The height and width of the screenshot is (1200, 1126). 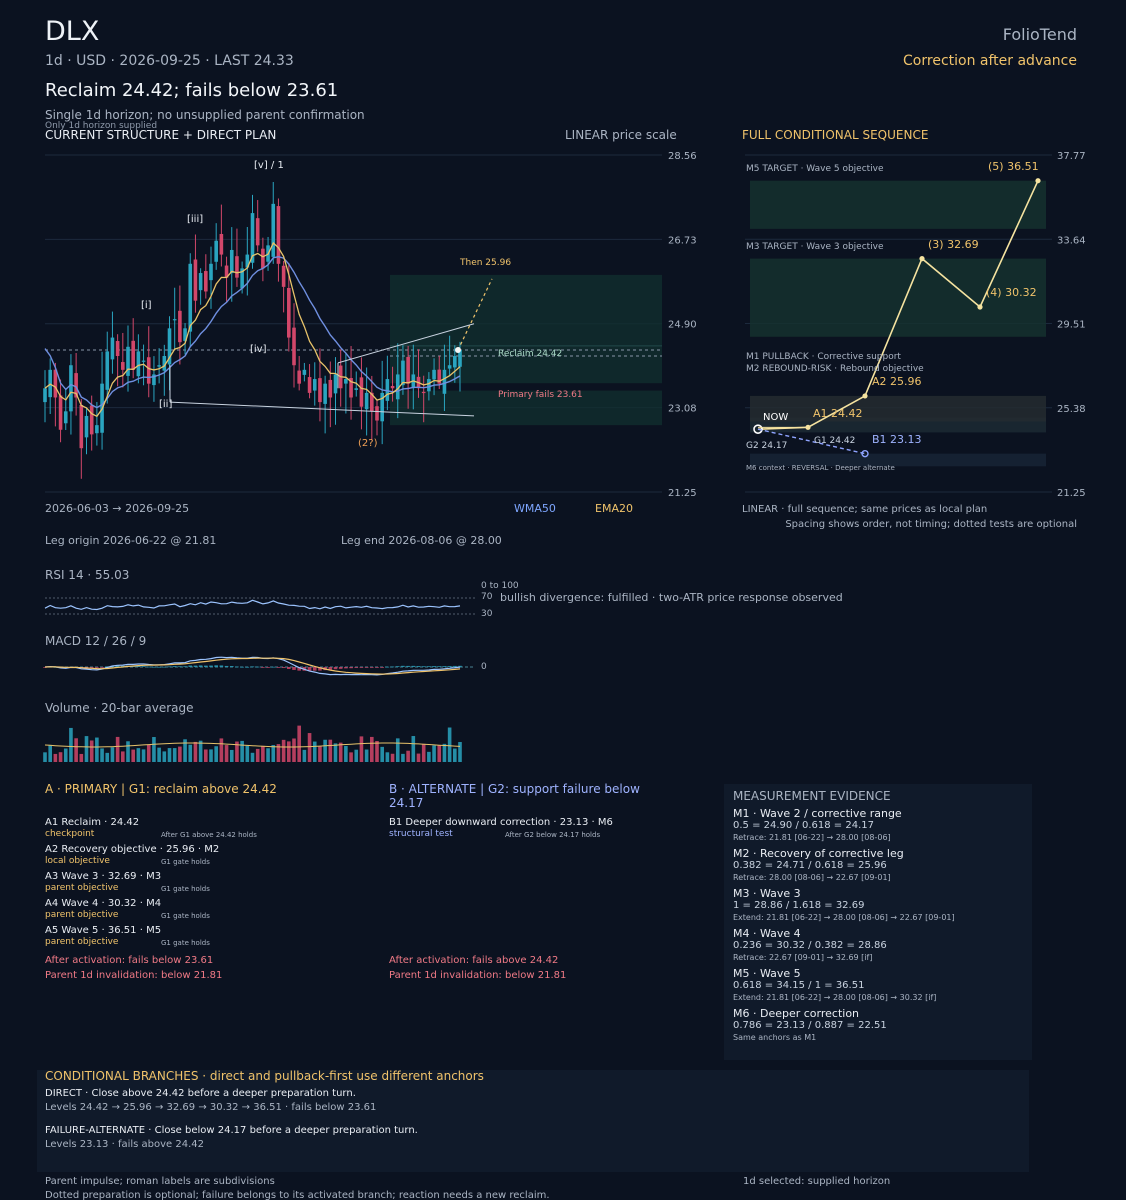 I want to click on seq-y-tick: 33.64, so click(x=1071, y=240).